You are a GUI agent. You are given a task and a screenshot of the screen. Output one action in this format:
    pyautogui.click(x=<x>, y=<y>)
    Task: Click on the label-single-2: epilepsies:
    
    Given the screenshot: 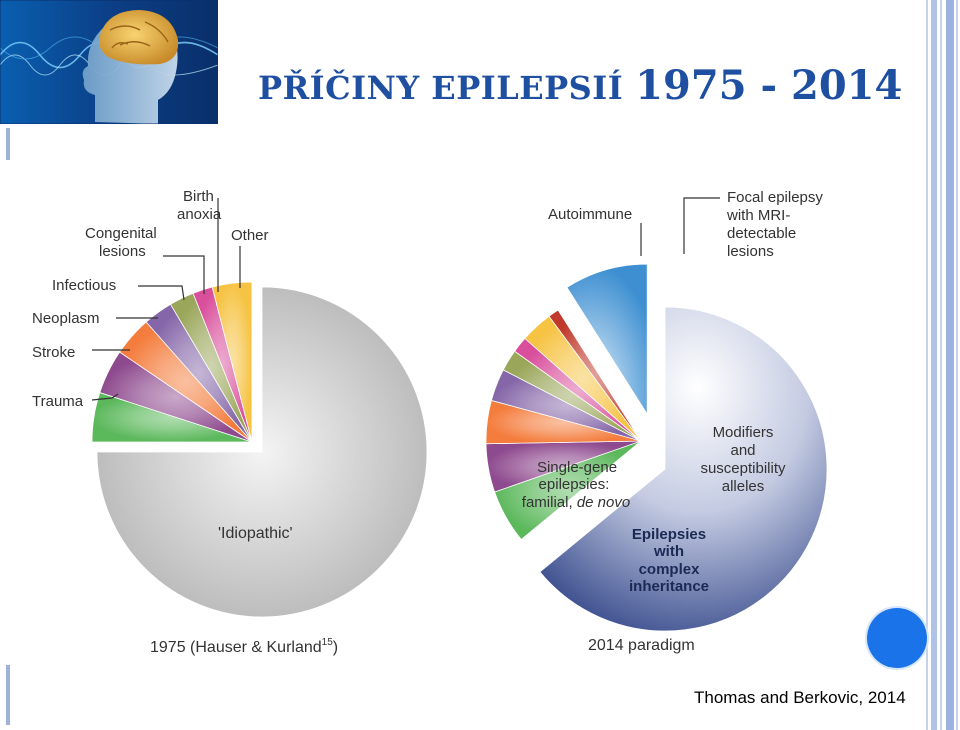 What is the action you would take?
    pyautogui.click(x=574, y=484)
    